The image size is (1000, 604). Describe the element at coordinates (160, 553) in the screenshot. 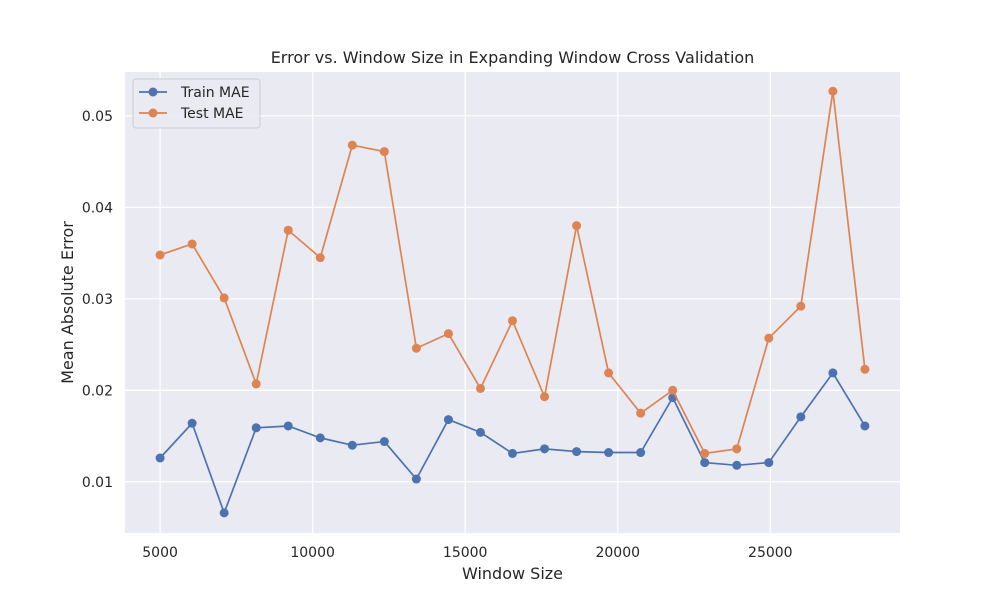

I see `x-tick-label: 5000` at that location.